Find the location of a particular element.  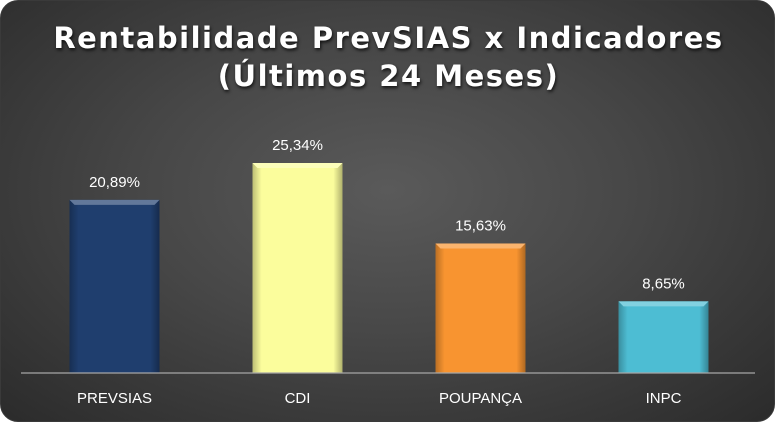

bar-bevel-poupança is located at coordinates (480, 246).